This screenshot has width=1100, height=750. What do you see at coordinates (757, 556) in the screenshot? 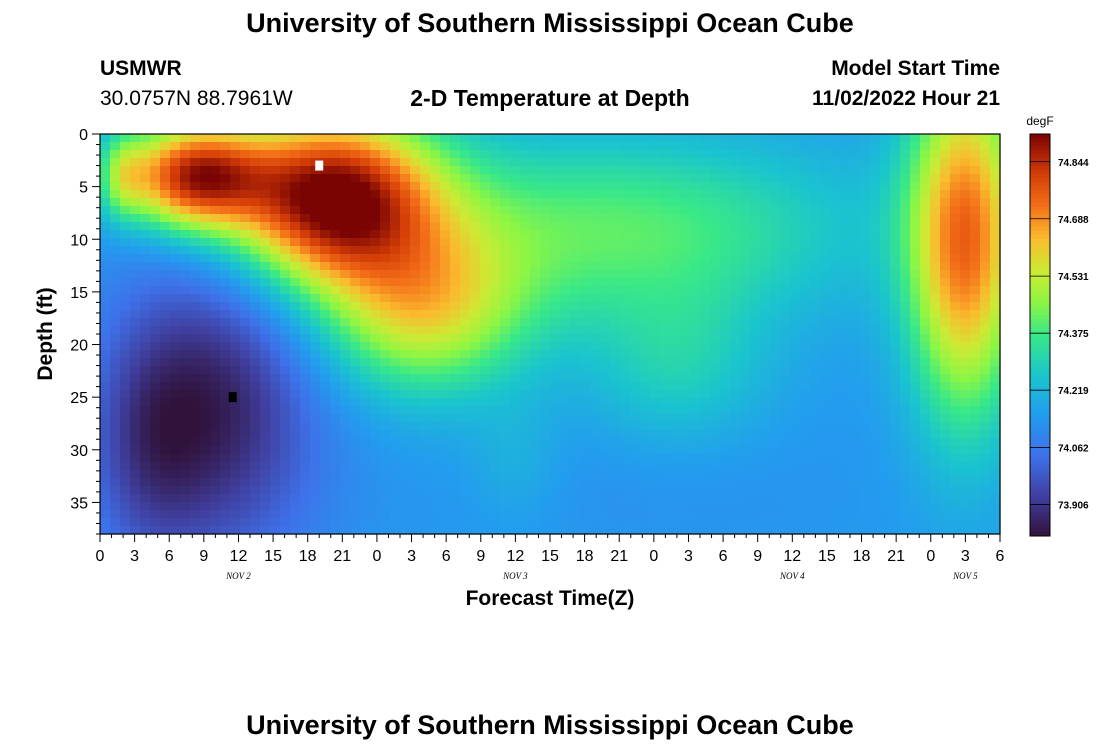
I see `x-tick-label: 9` at bounding box center [757, 556].